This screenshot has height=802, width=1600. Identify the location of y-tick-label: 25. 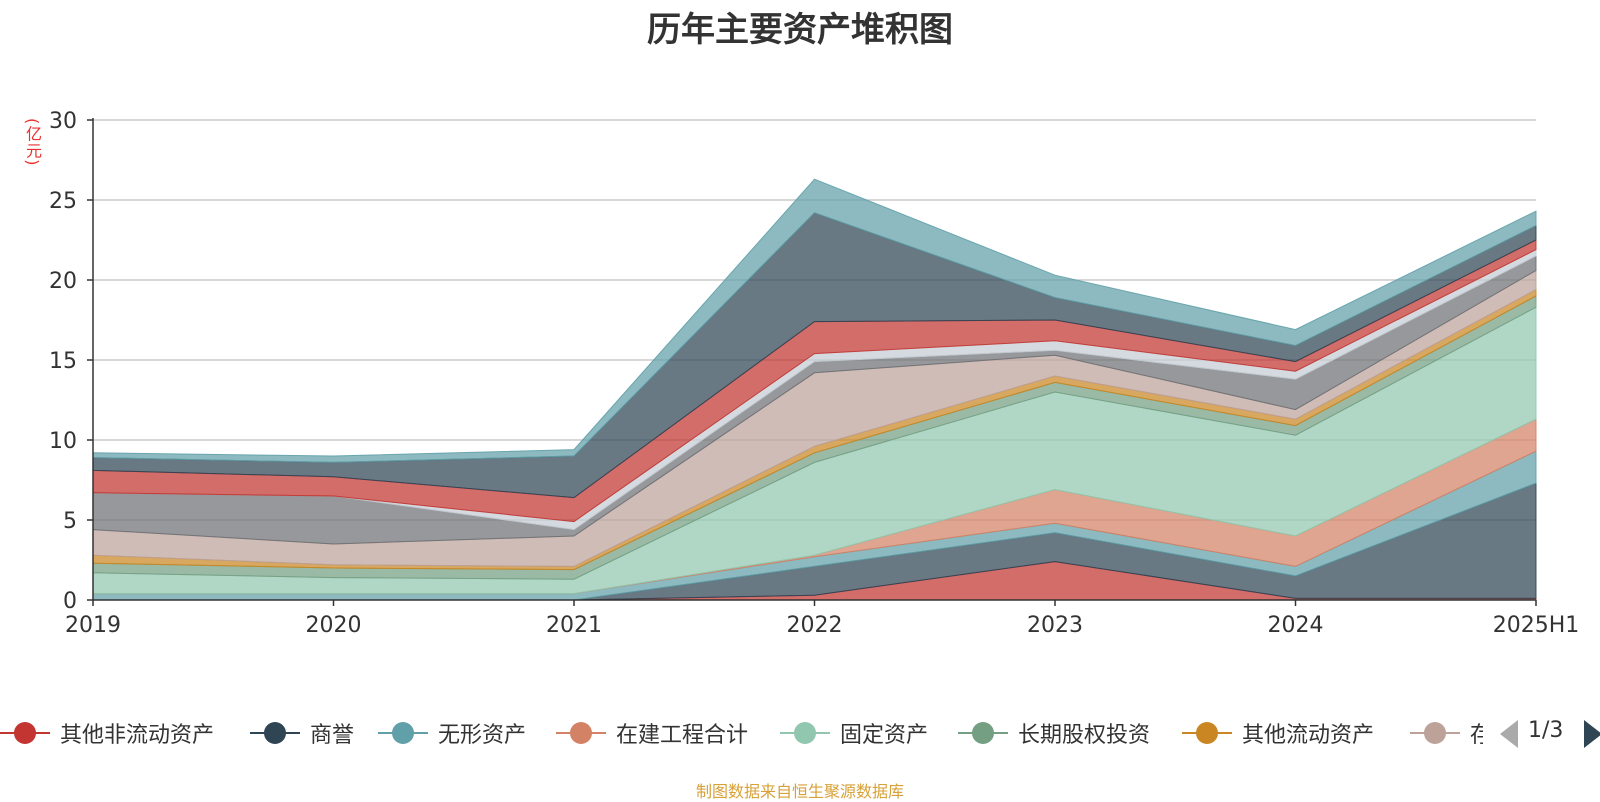
(63, 201).